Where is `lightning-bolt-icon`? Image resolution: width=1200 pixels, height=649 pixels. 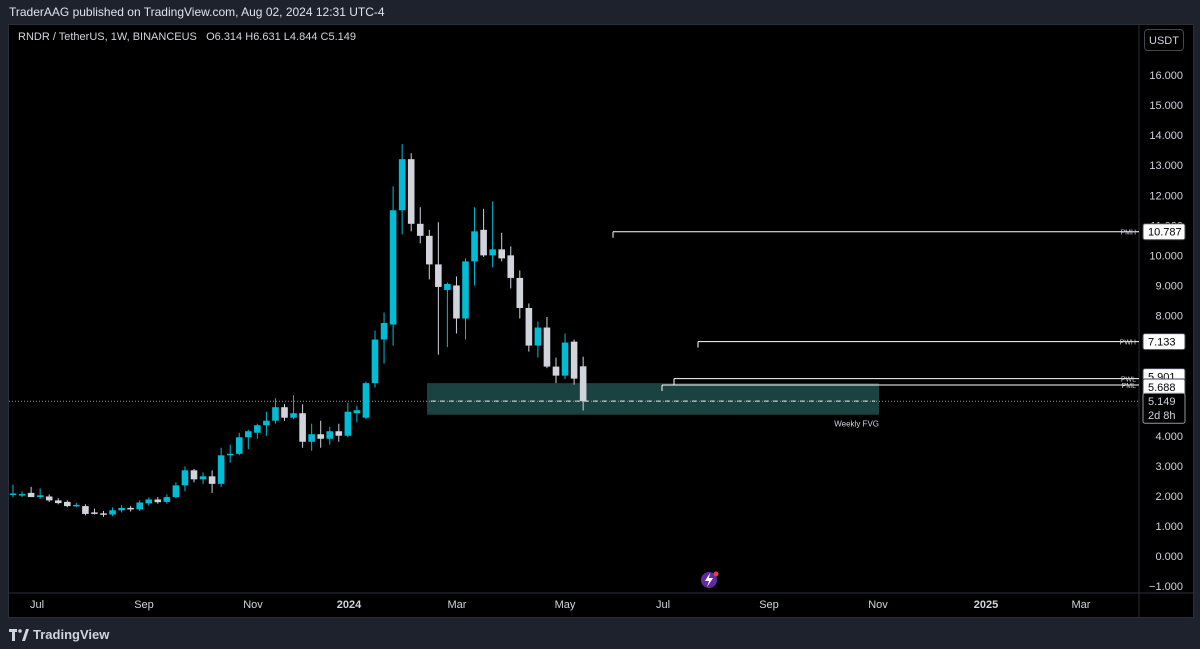
lightning-bolt-icon is located at coordinates (709, 580).